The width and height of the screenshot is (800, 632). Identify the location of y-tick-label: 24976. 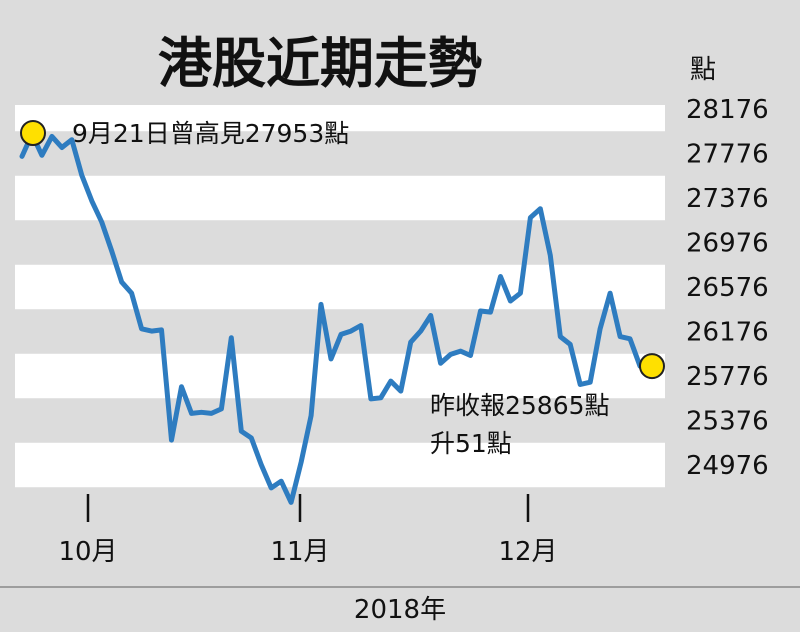
(727, 466).